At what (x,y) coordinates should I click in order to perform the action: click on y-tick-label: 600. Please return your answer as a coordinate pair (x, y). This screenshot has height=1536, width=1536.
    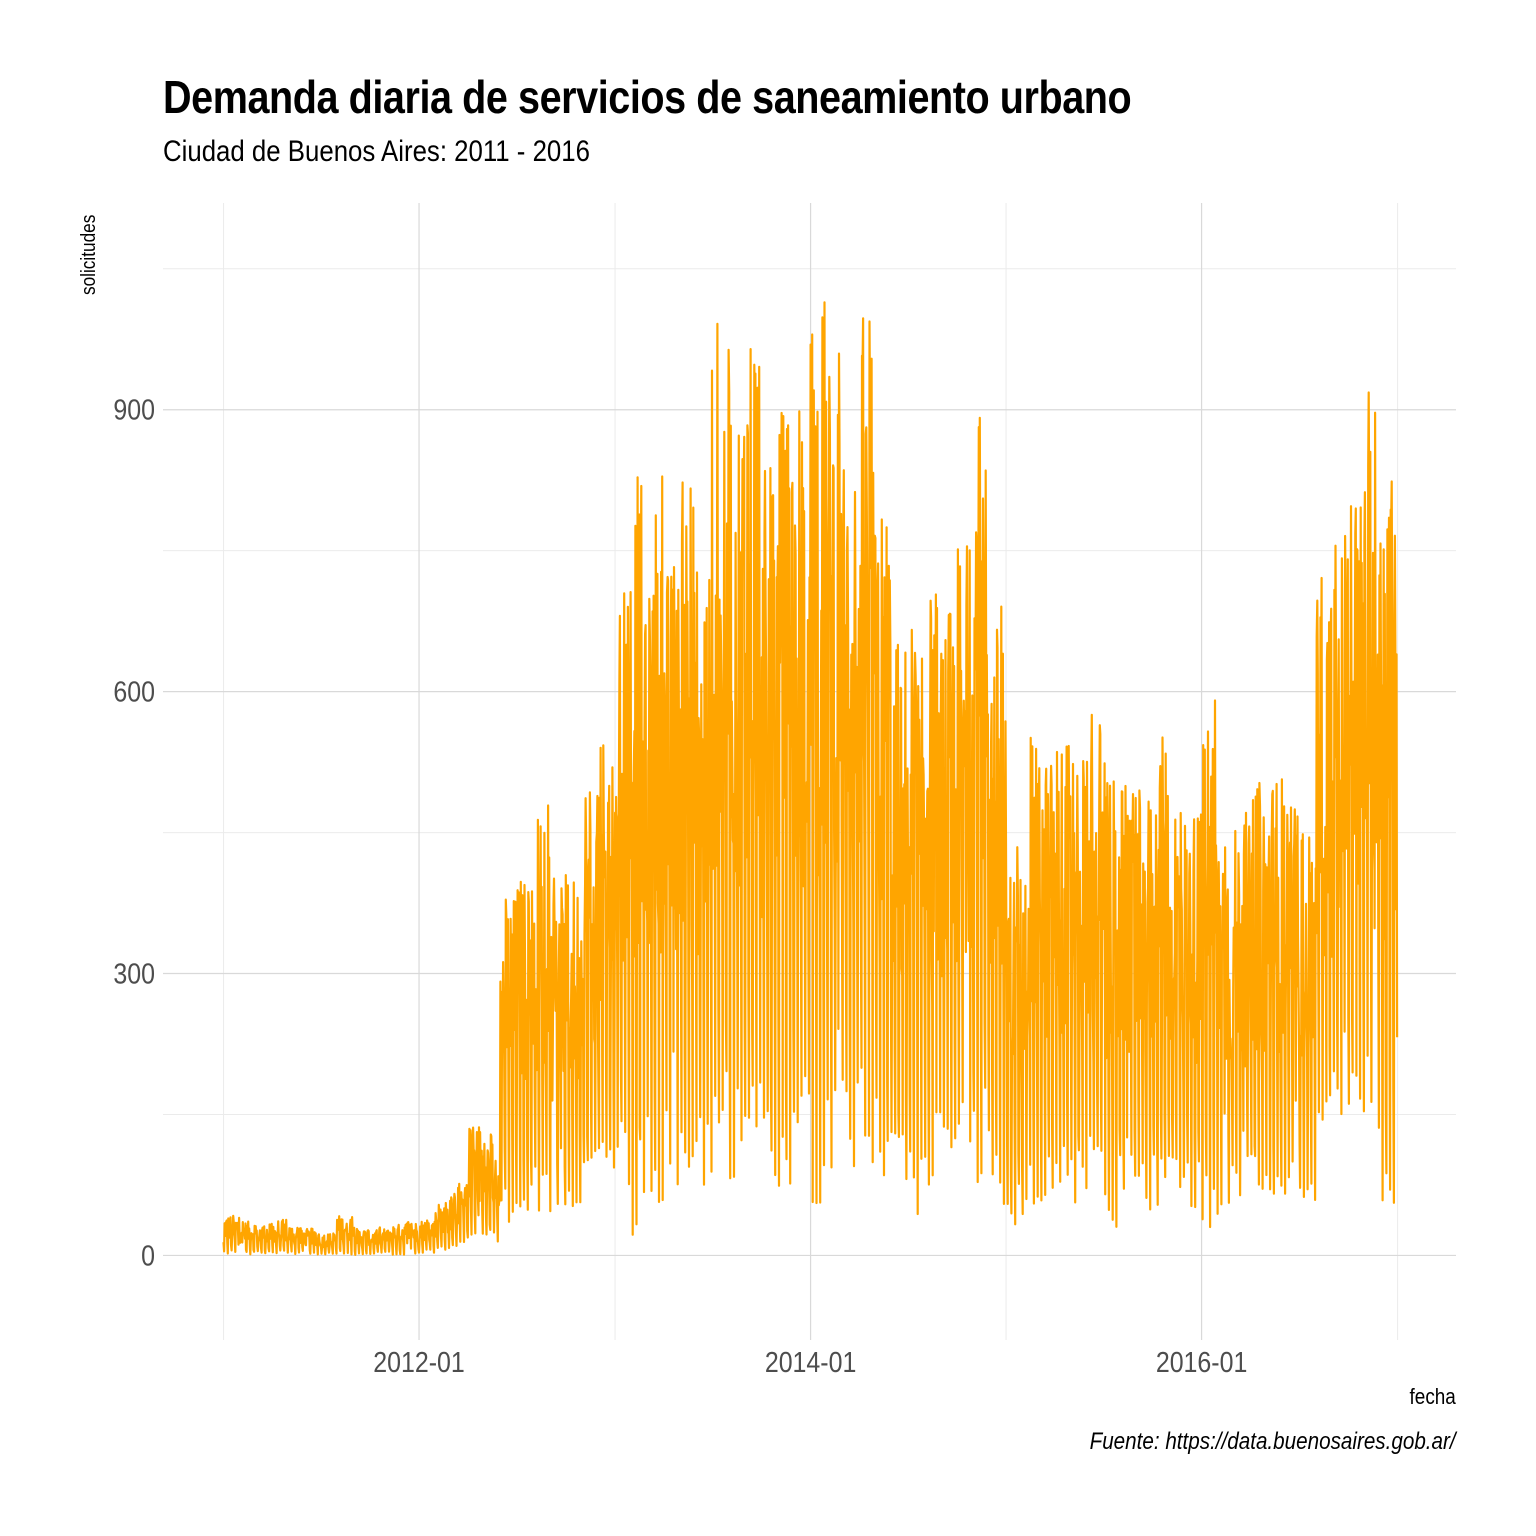
    Looking at the image, I should click on (134, 692).